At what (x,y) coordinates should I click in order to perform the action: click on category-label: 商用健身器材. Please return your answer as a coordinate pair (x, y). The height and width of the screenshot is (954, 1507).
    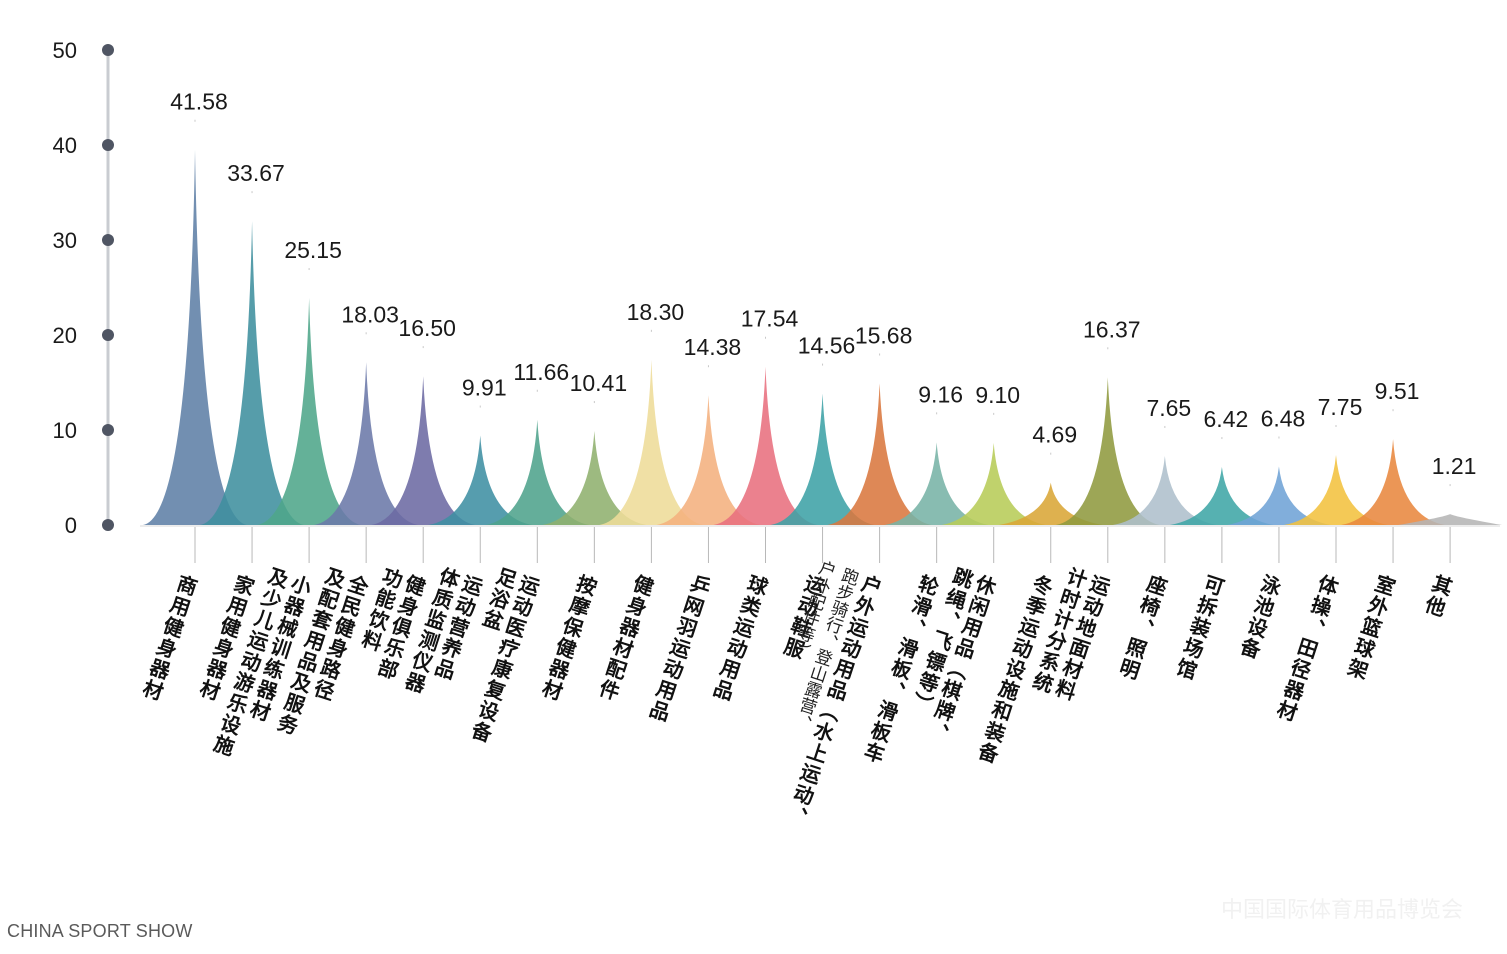
    Looking at the image, I should click on (169, 637).